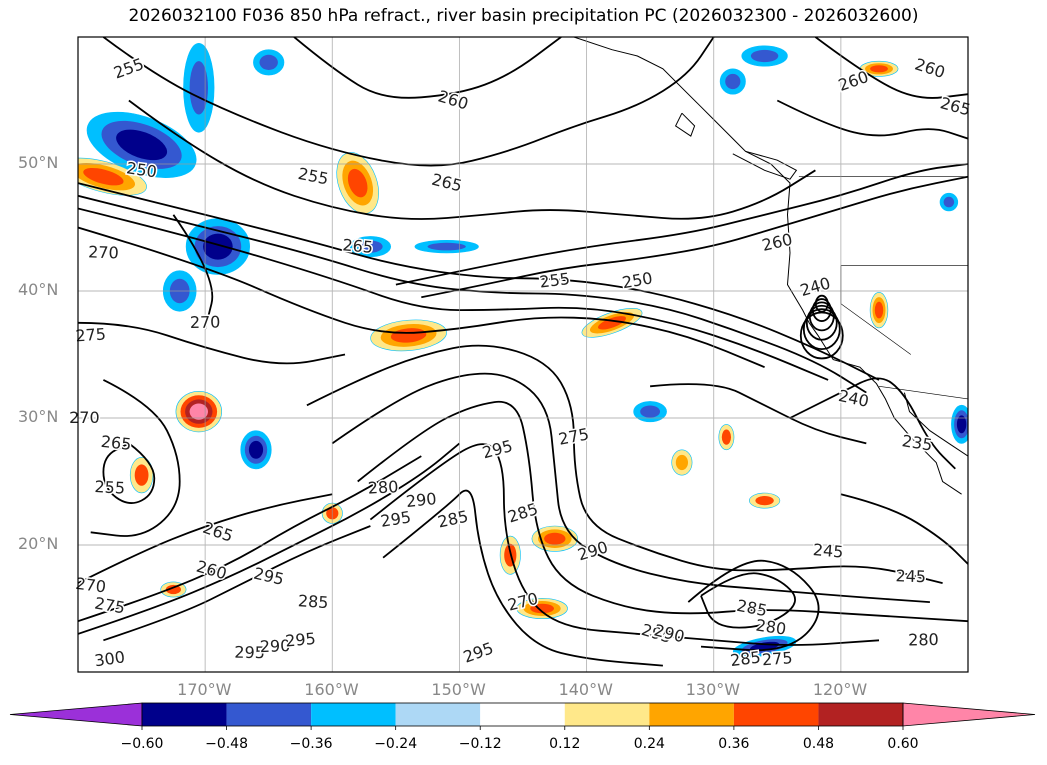 Image resolution: width=1047 pixels, height=765 pixels. Describe the element at coordinates (585, 689) in the screenshot. I see `lon-label: 140°W` at that location.